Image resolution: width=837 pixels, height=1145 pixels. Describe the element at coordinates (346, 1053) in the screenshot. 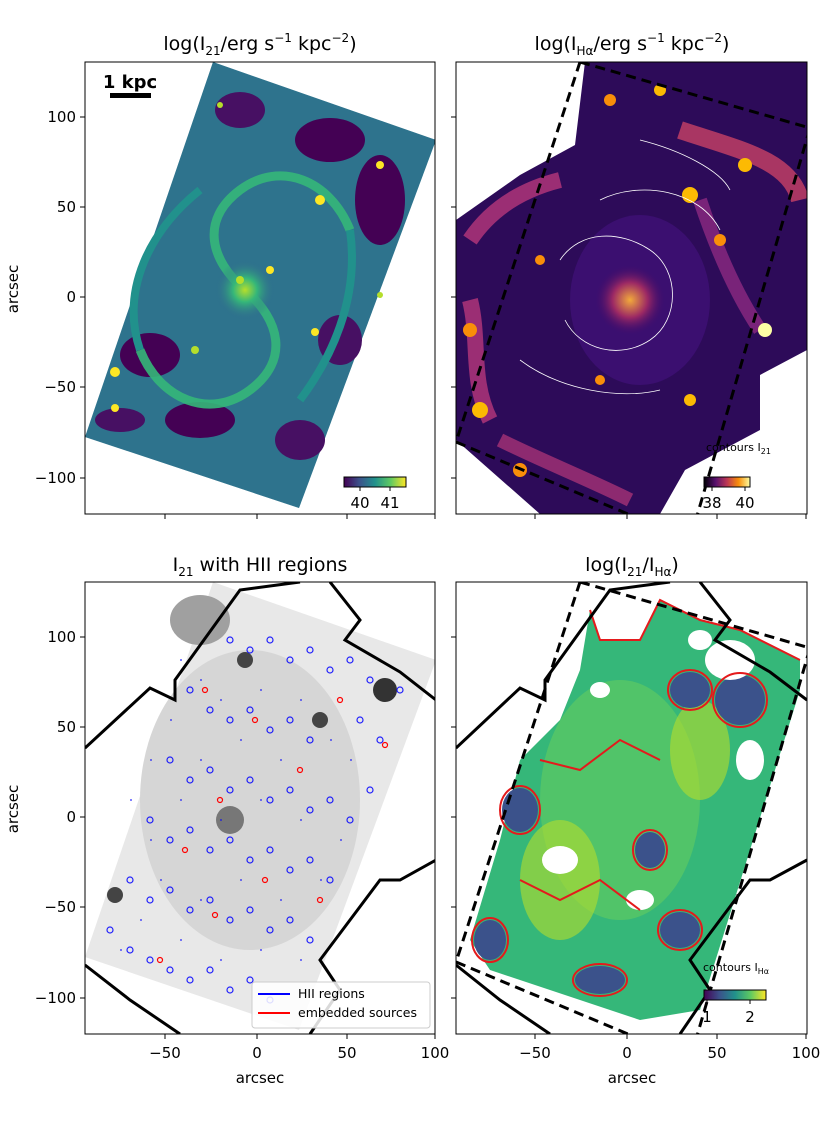

I see `x-tick-left-50: 50` at that location.